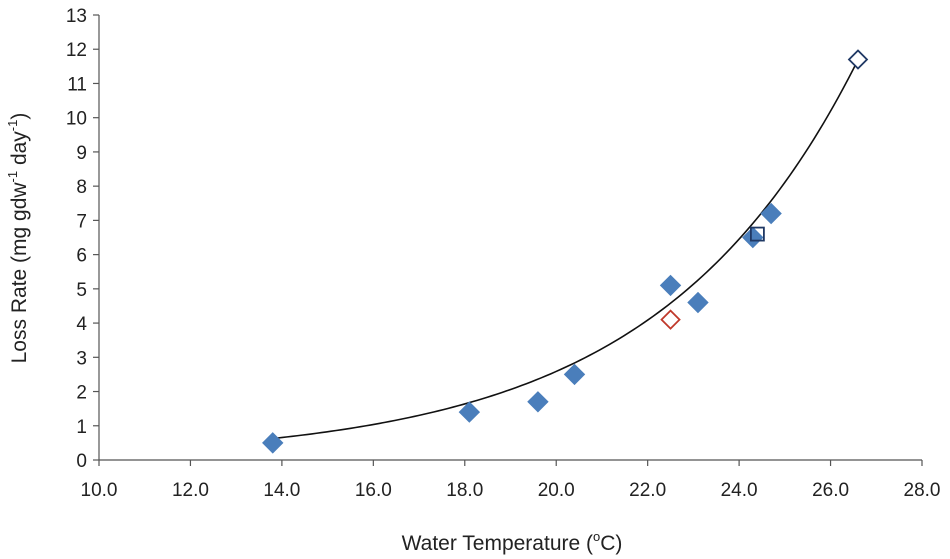 This screenshot has height=559, width=950. Describe the element at coordinates (76, 119) in the screenshot. I see `y-tick-label: 10` at that location.